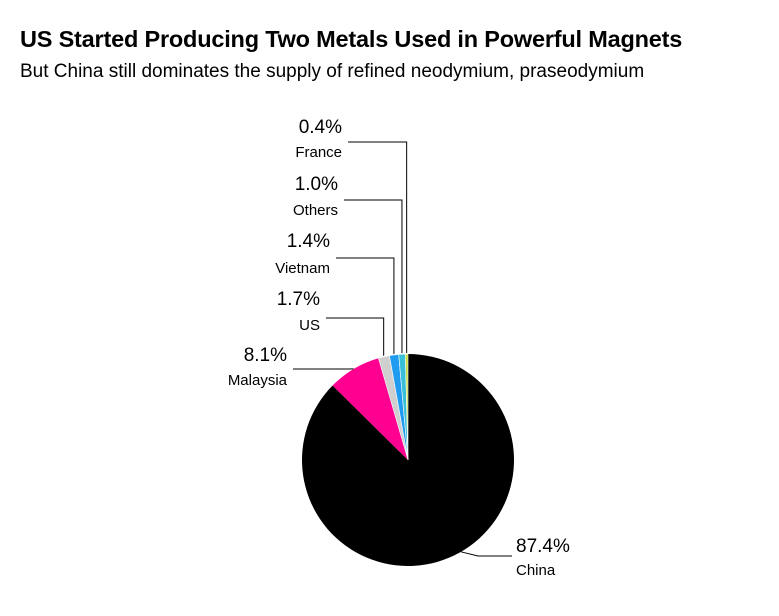 This screenshot has width=779, height=616. I want to click on leader-line-others, so click(373, 276).